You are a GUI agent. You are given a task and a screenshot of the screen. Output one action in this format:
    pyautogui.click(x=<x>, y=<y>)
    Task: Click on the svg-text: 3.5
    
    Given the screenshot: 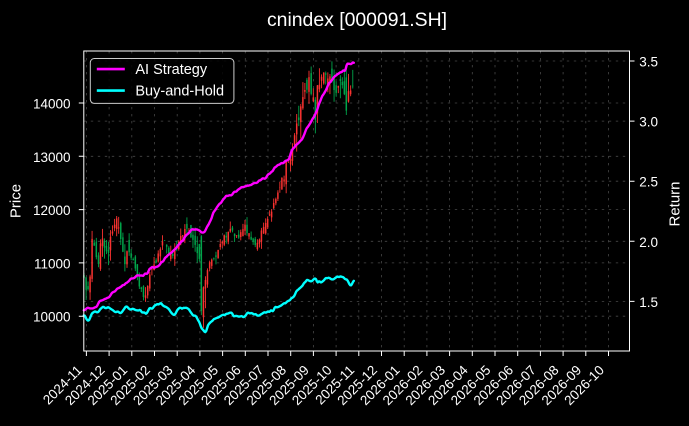 What is the action you would take?
    pyautogui.click(x=648, y=62)
    